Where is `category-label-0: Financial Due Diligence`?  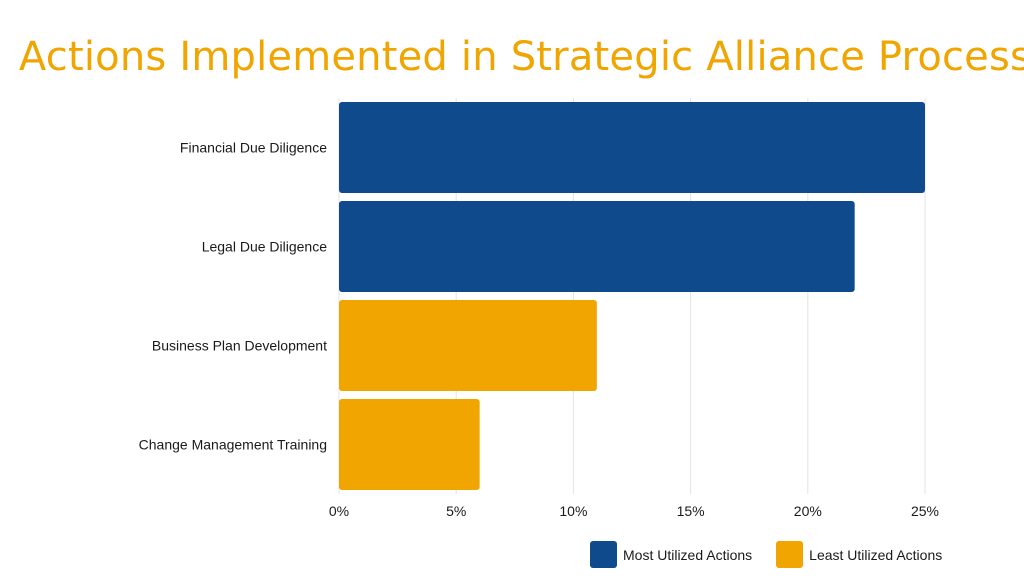
category-label-0: Financial Due Diligence is located at coordinates (253, 148).